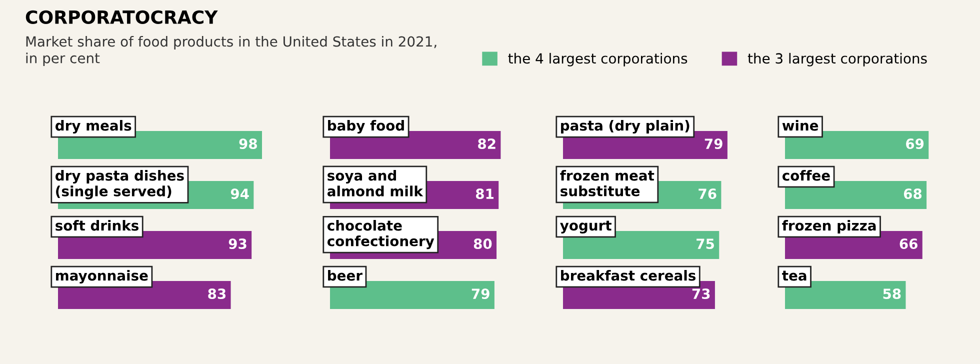 The width and height of the screenshot is (980, 364). Describe the element at coordinates (806, 175) in the screenshot. I see `category-label: coffee` at that location.